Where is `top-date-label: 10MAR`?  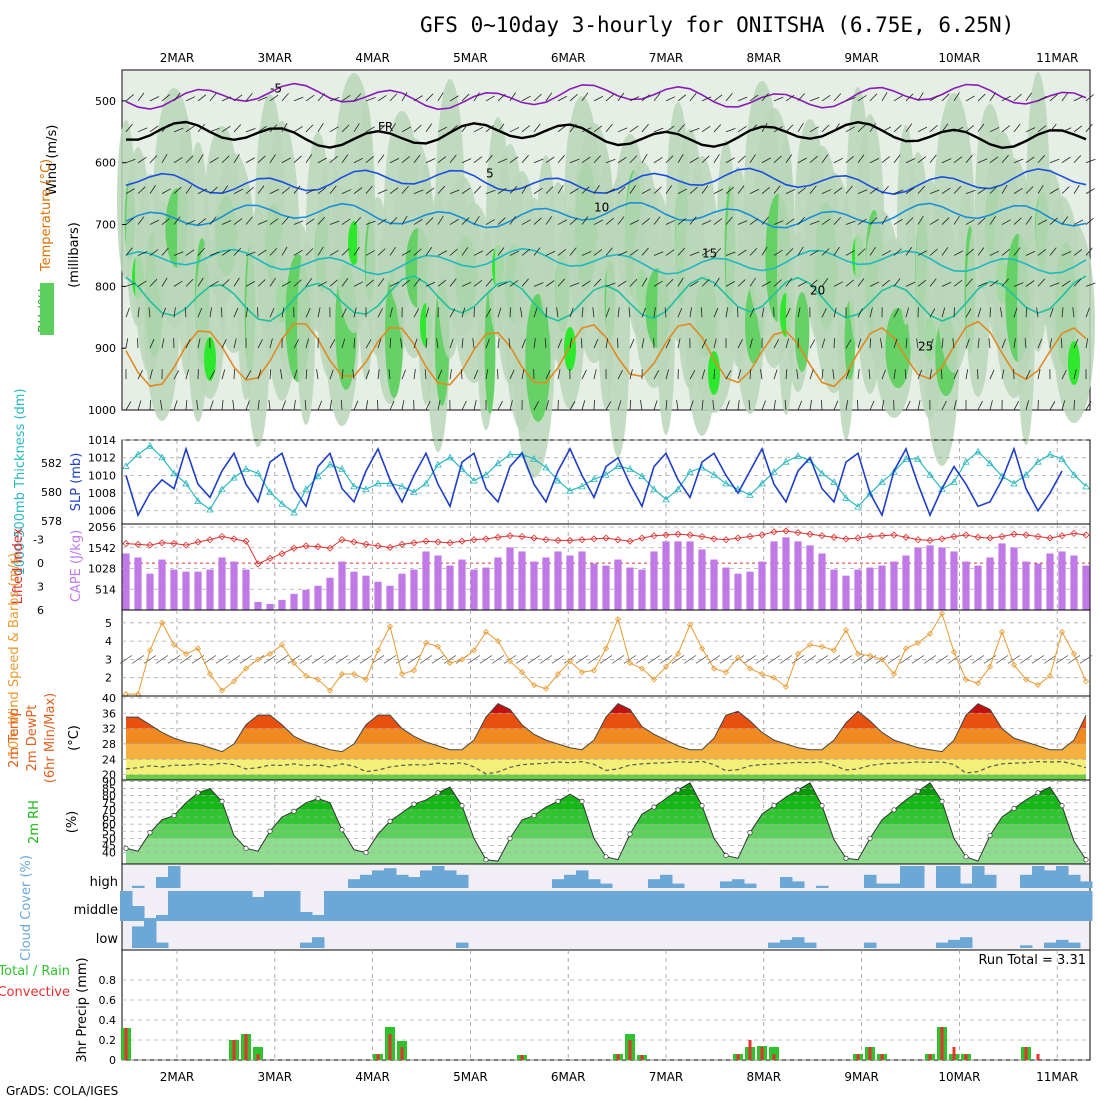 top-date-label: 10MAR is located at coordinates (959, 58).